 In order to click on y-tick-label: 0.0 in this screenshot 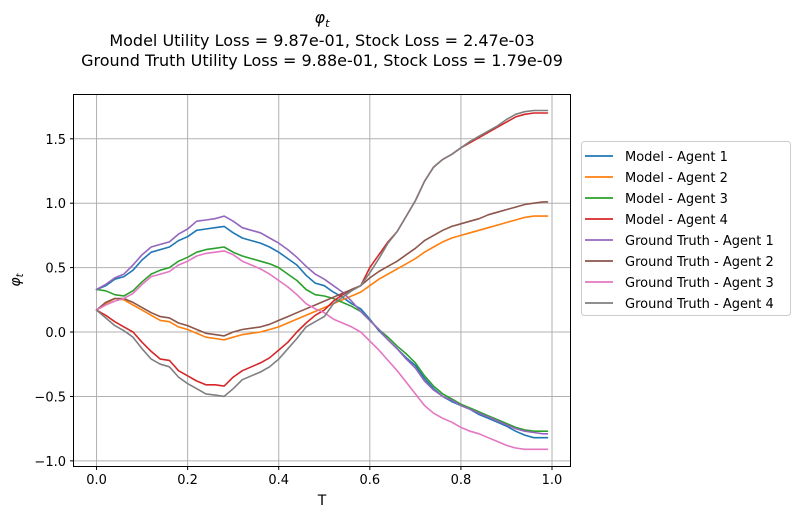, I will do `click(55, 333)`.